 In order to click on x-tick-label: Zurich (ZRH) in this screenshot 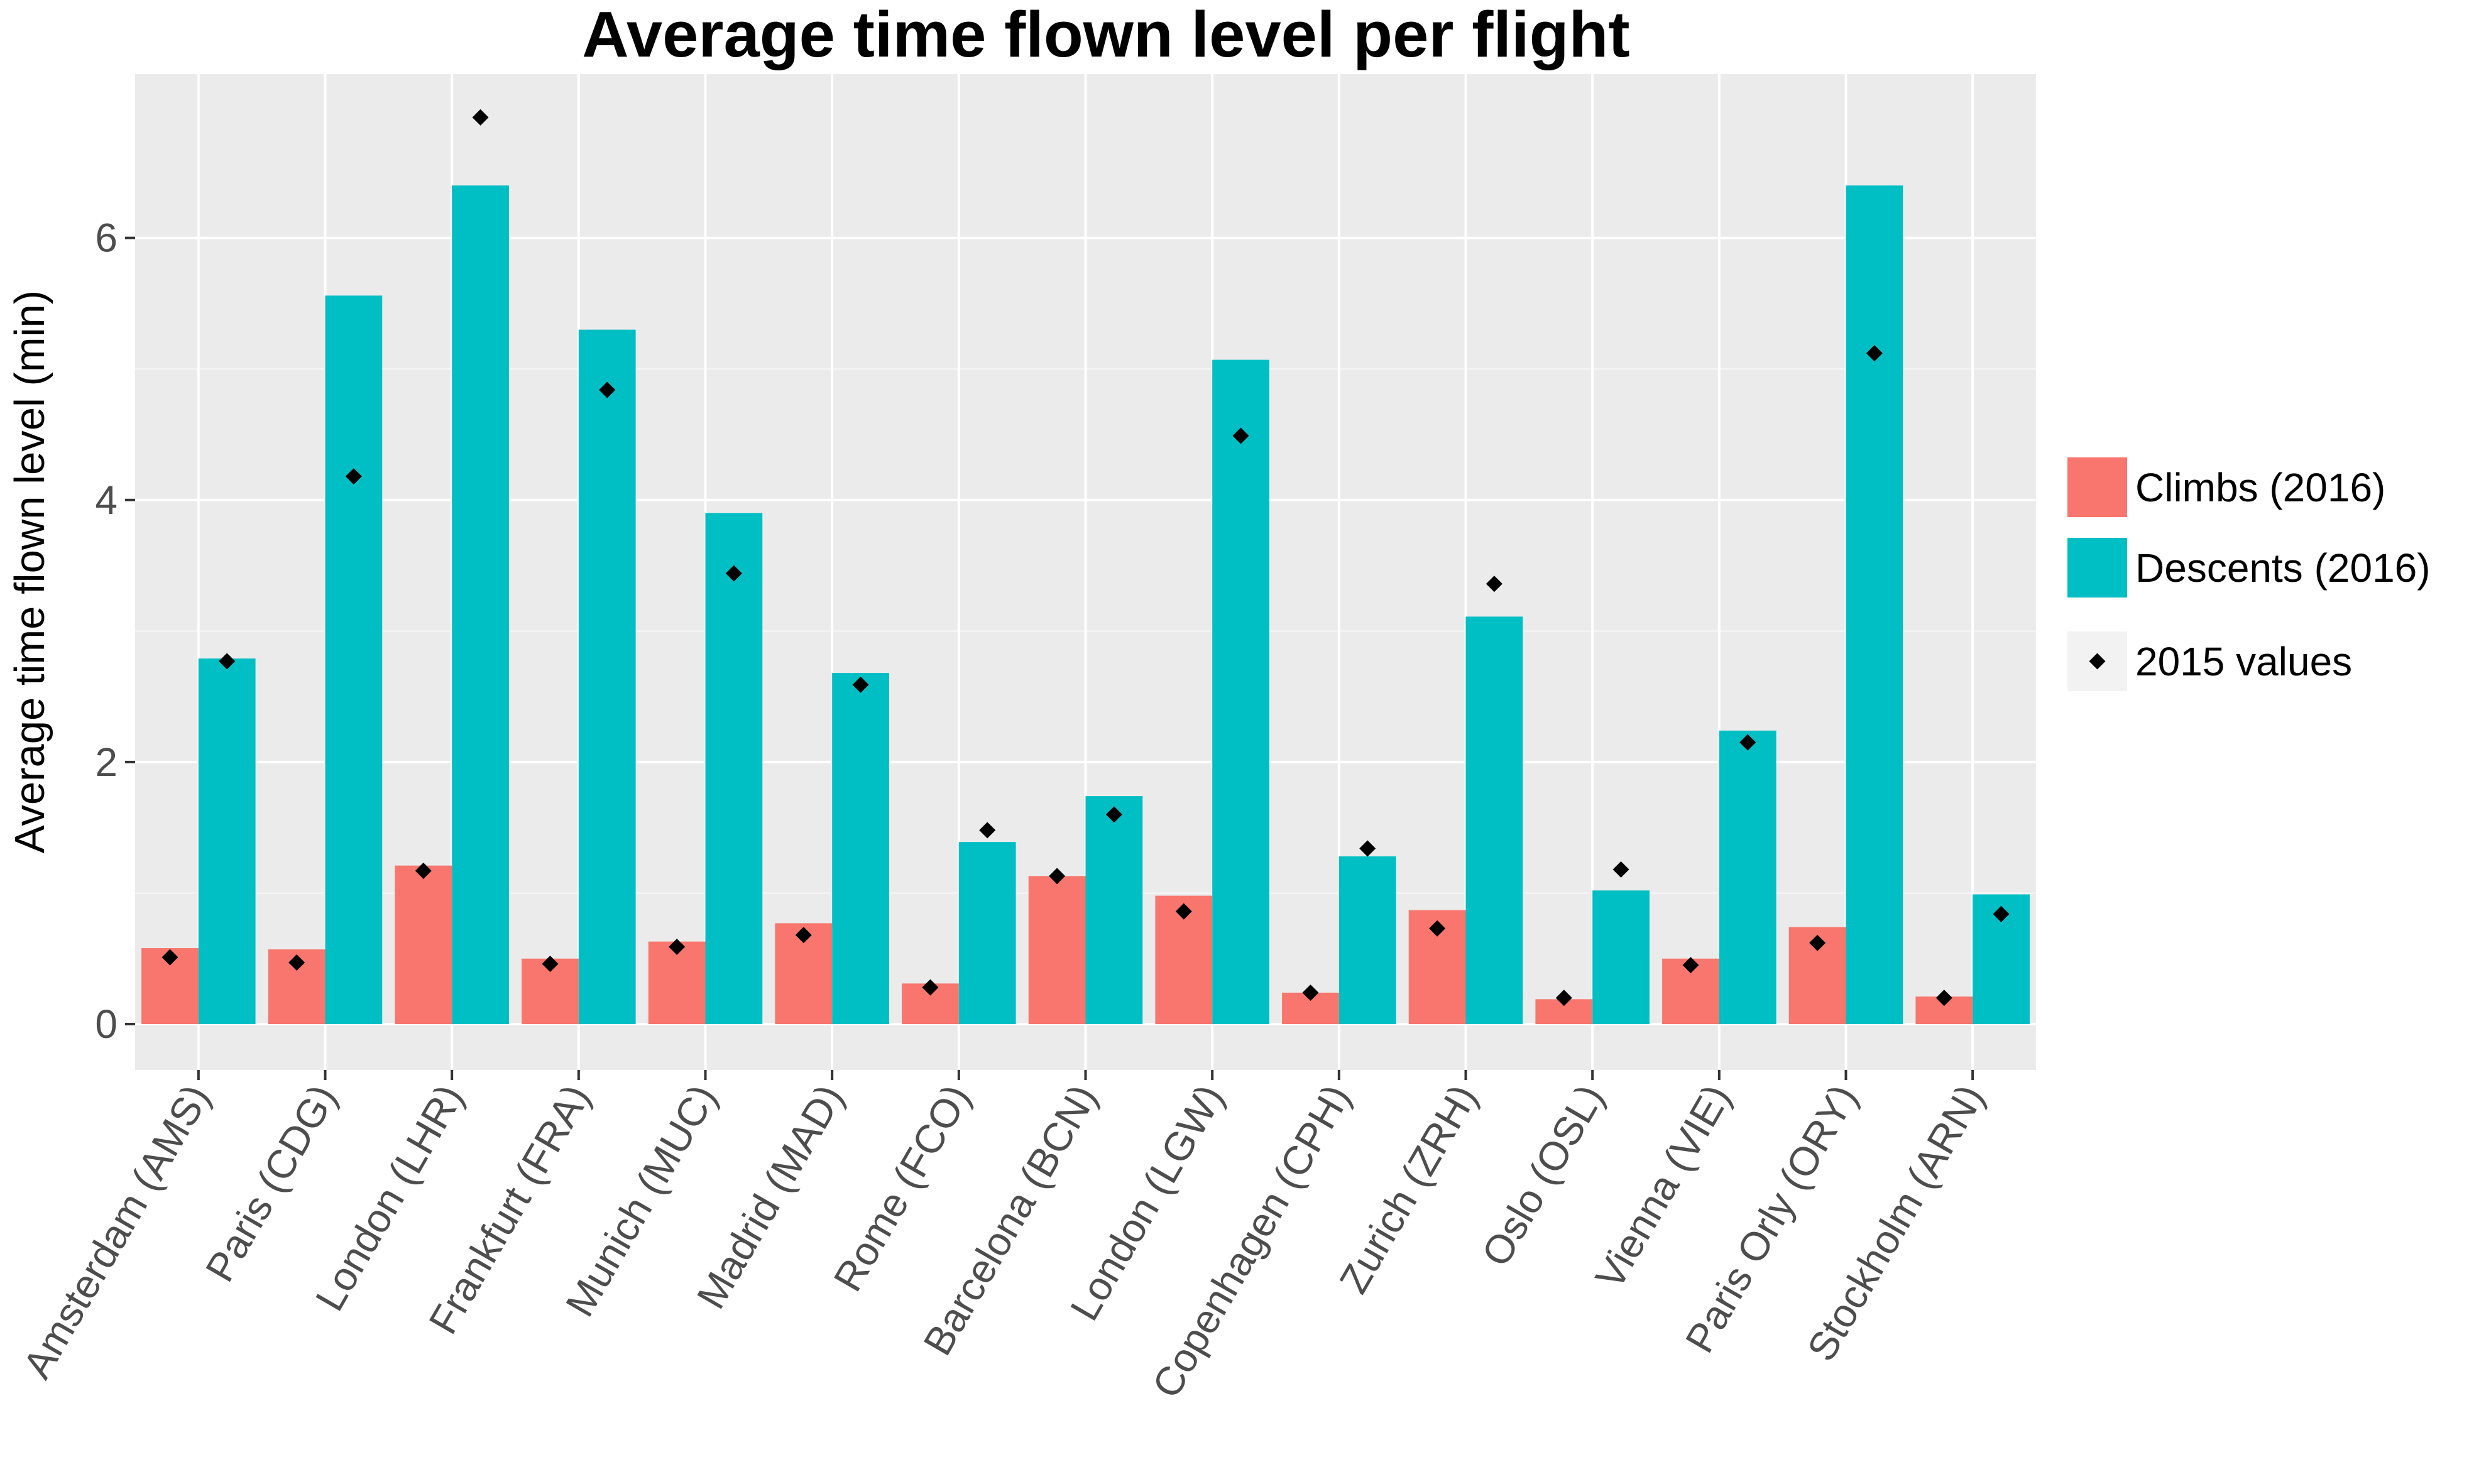, I will do `click(1408, 1189)`.